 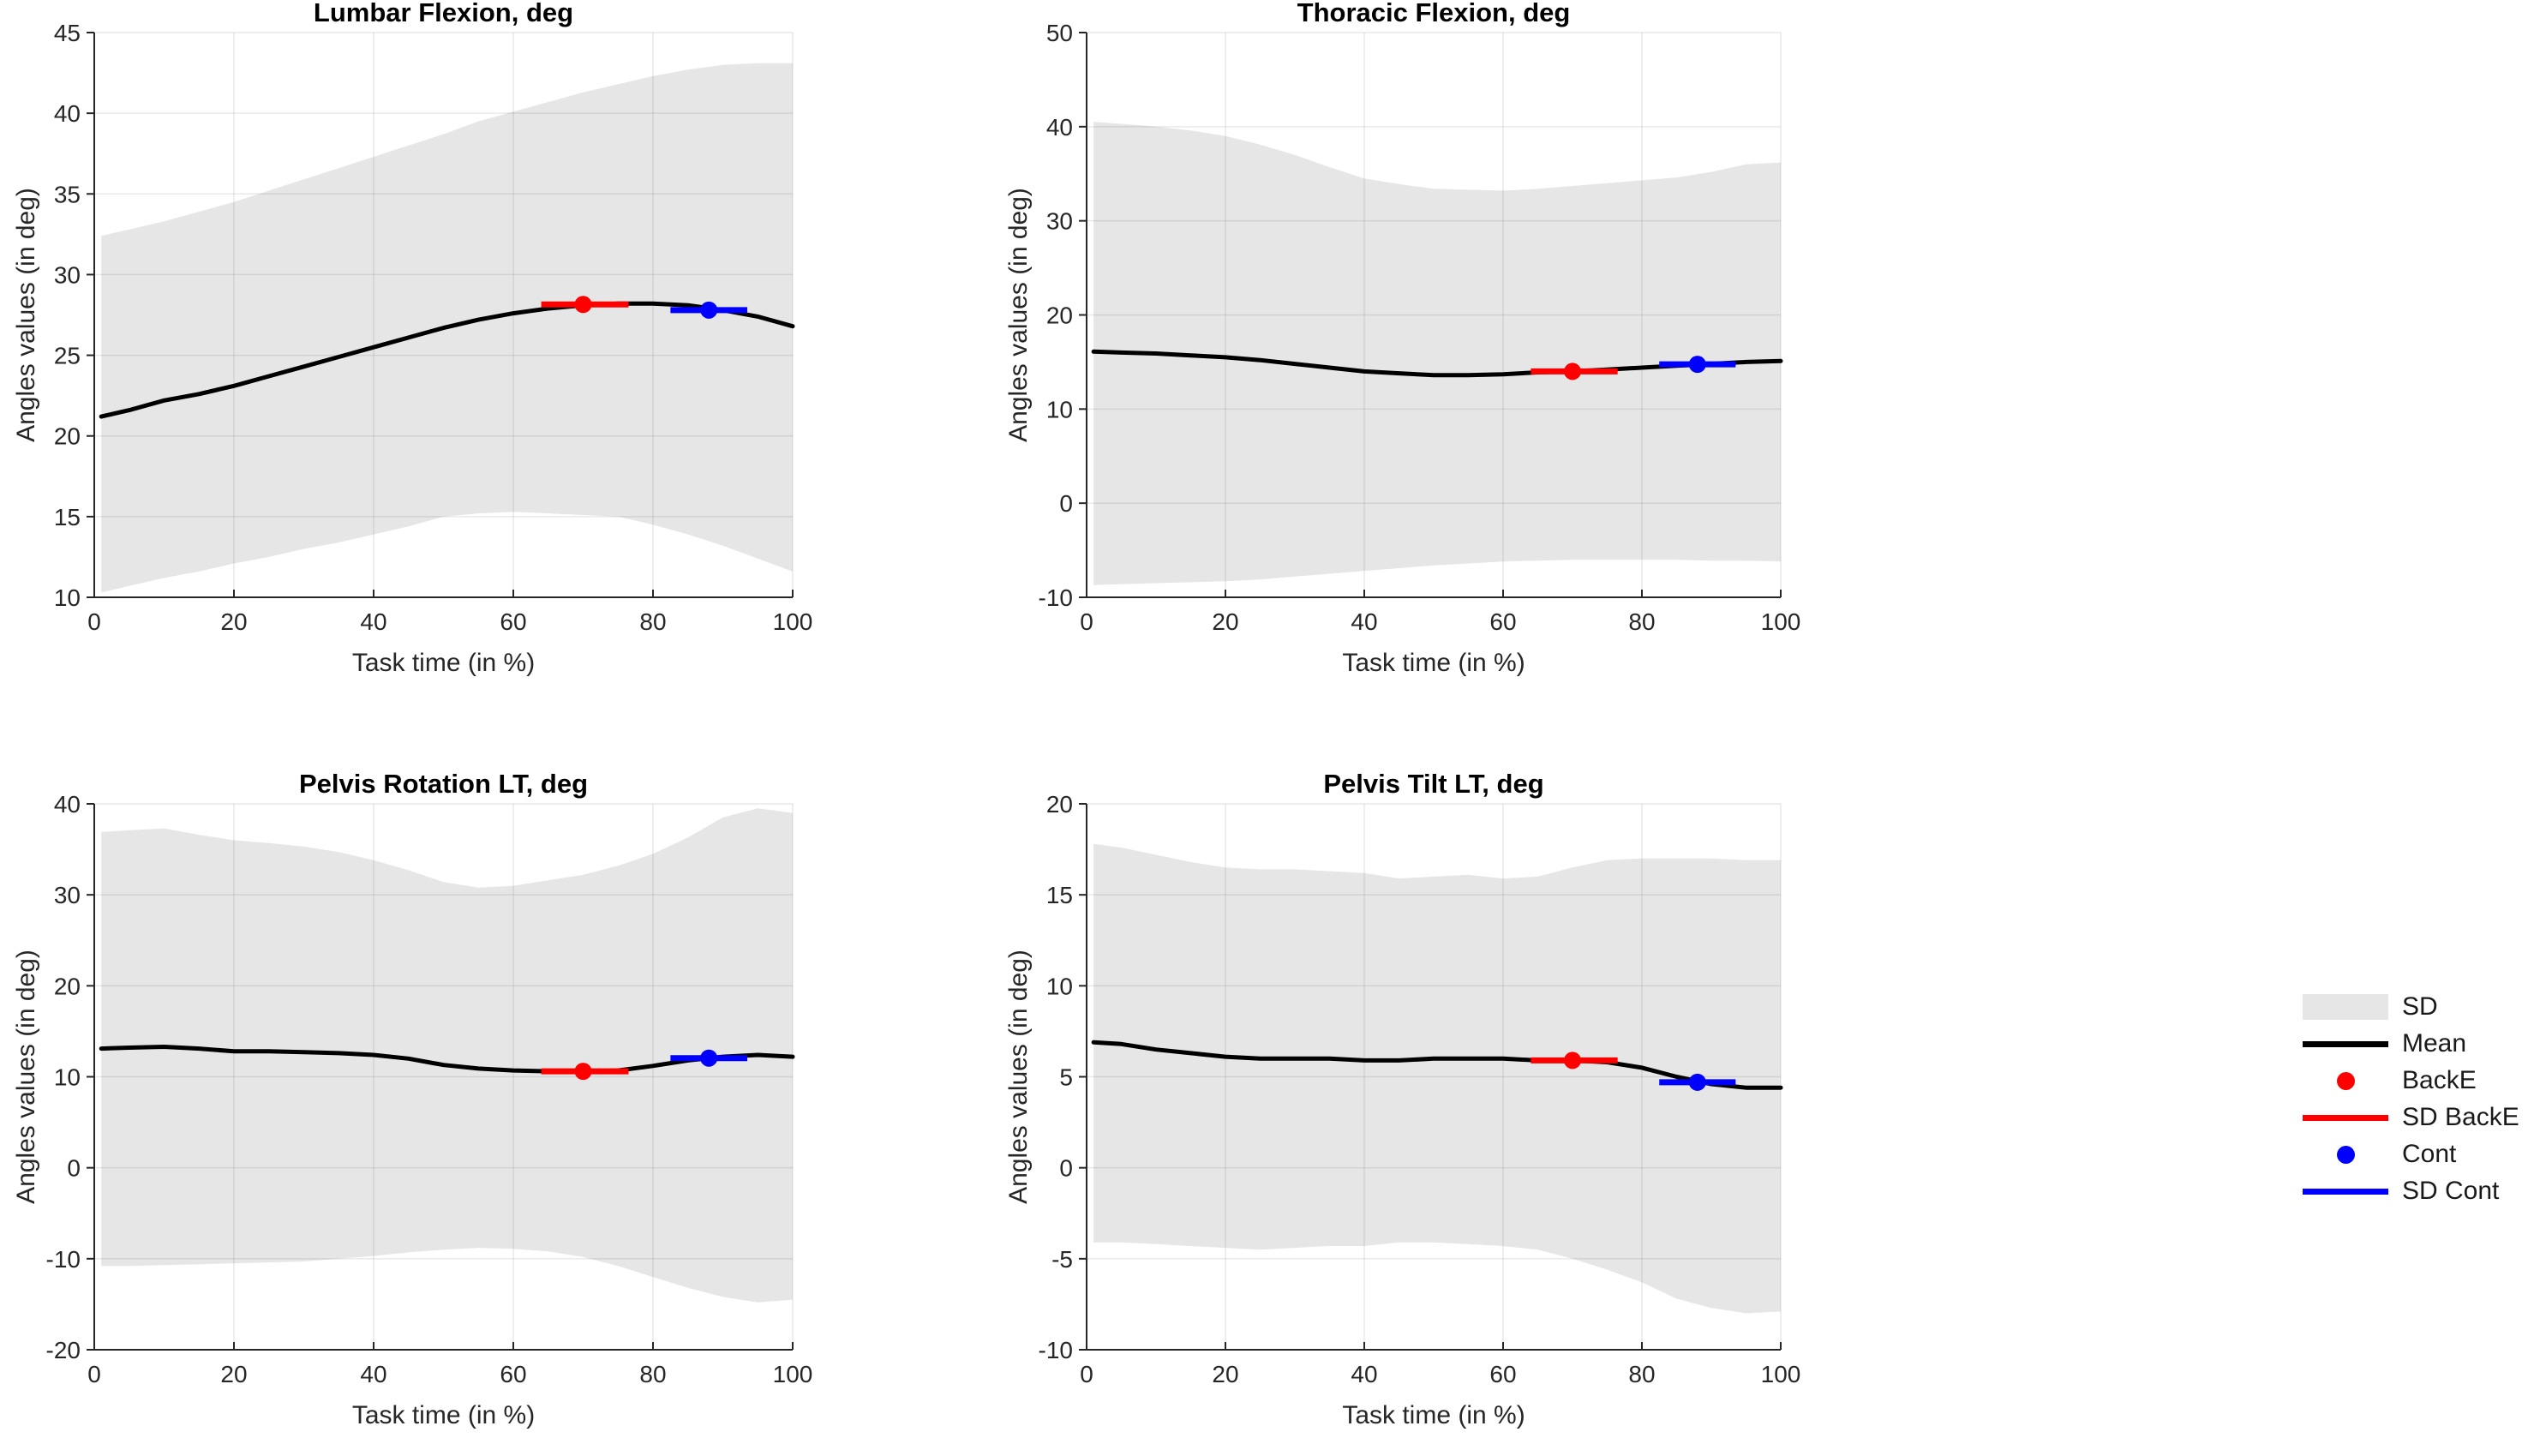 I want to click on y-tick-label: 35, so click(x=67, y=194).